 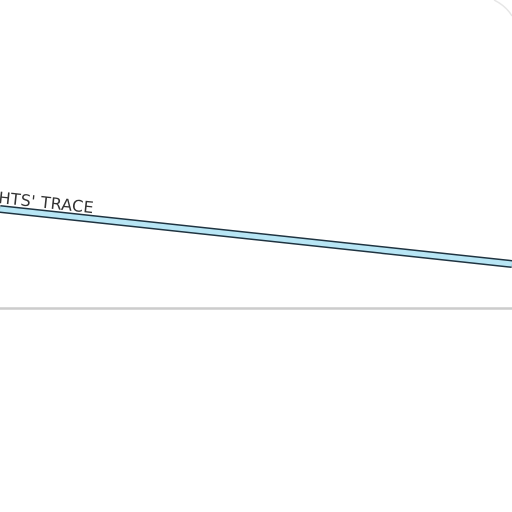 I want to click on corner-boundary-arc, so click(x=502, y=8).